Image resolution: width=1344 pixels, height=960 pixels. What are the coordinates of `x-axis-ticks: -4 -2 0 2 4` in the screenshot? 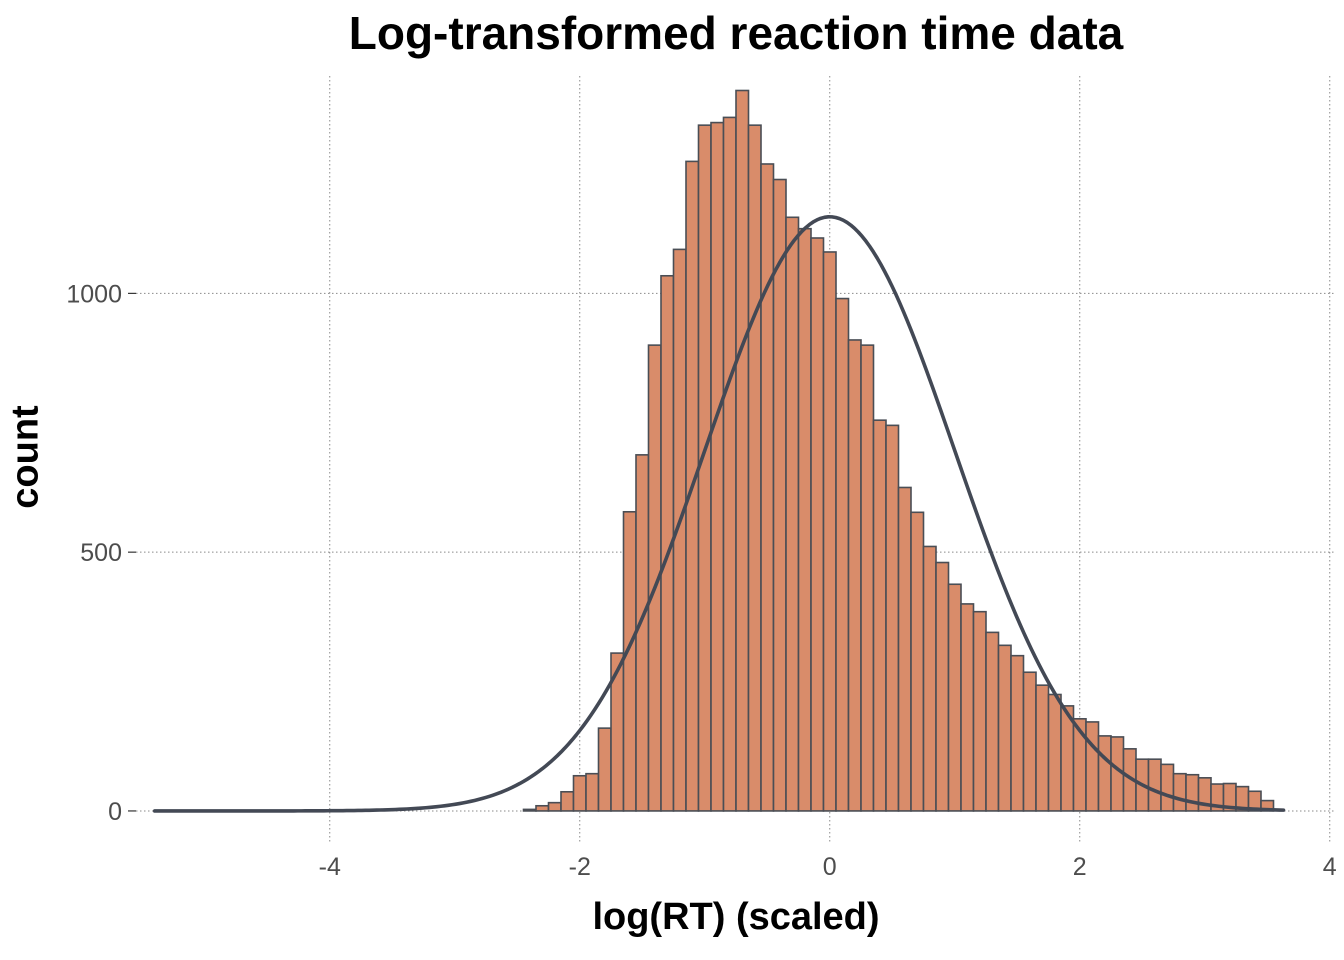 It's located at (828, 867).